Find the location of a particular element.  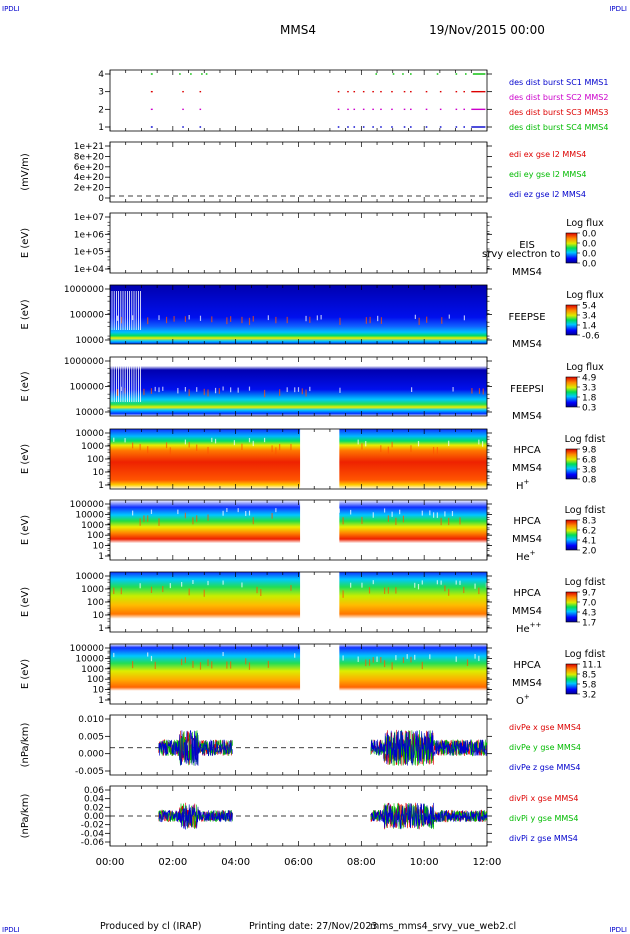

colorbar-tick-label: 0.3 is located at coordinates (589, 409).